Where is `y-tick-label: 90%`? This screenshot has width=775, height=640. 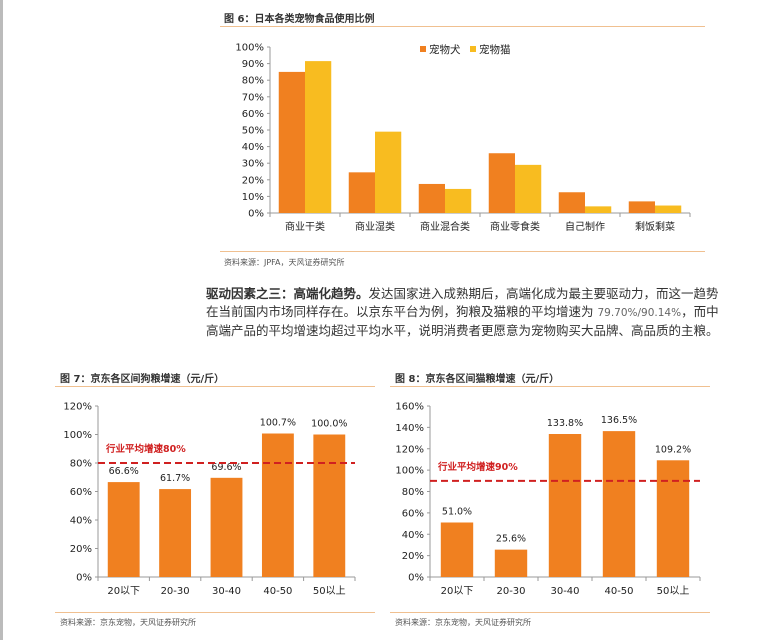
y-tick-label: 90% is located at coordinates (253, 64).